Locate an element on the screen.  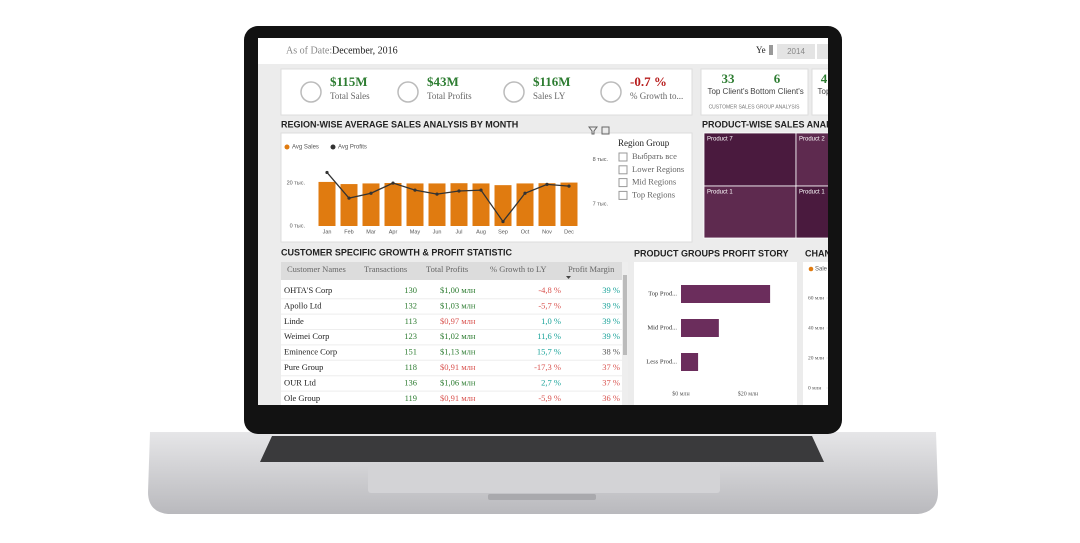
client-label: Bottom Client's is located at coordinates (777, 91).